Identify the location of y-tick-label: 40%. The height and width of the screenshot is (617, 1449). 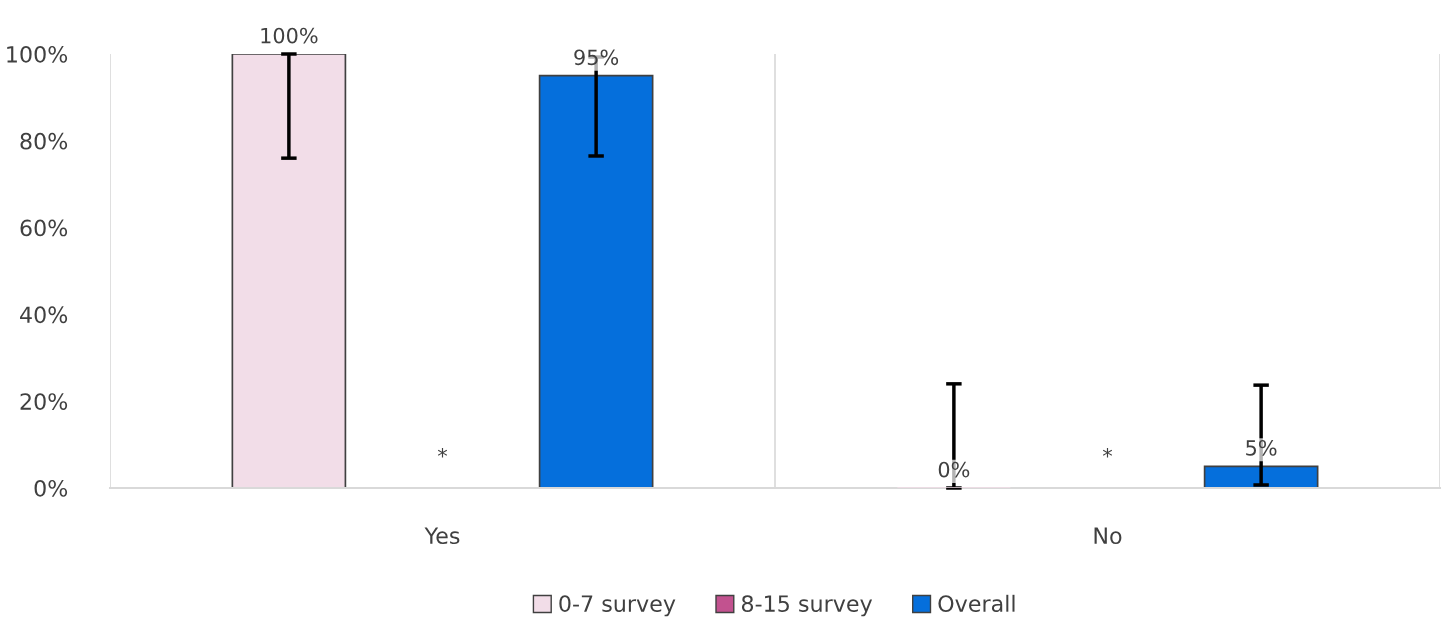
(44, 315).